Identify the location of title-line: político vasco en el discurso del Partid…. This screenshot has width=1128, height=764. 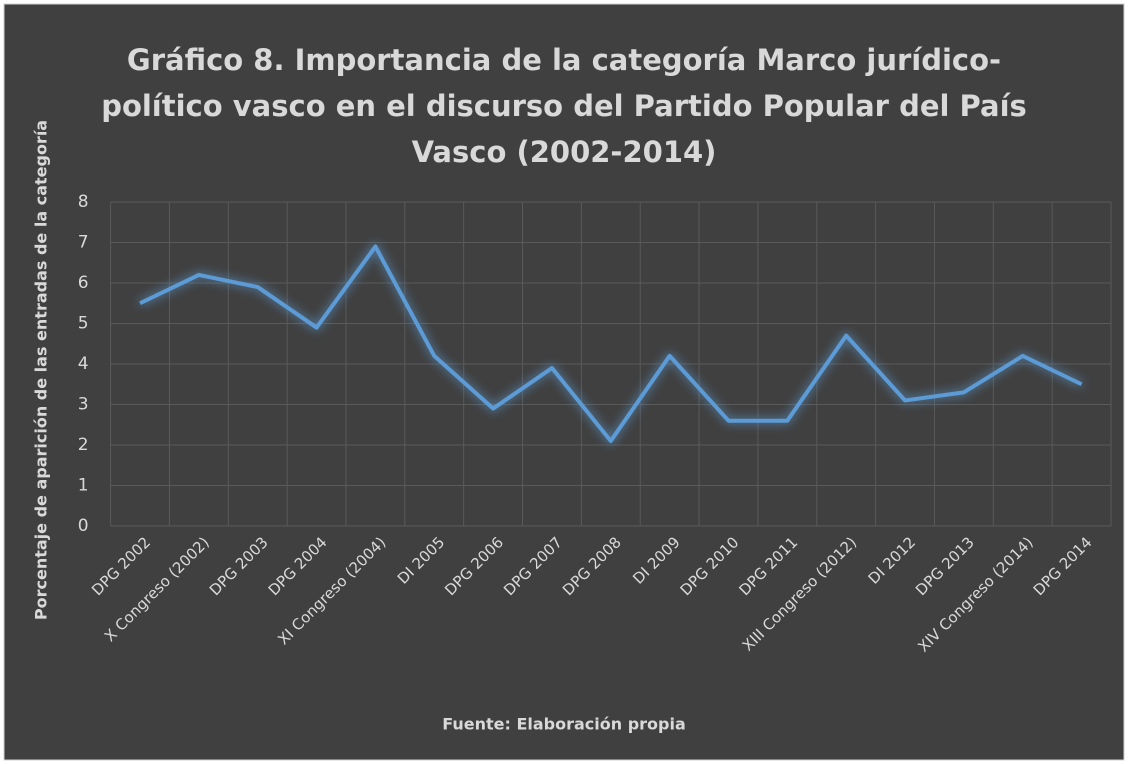
(564, 106).